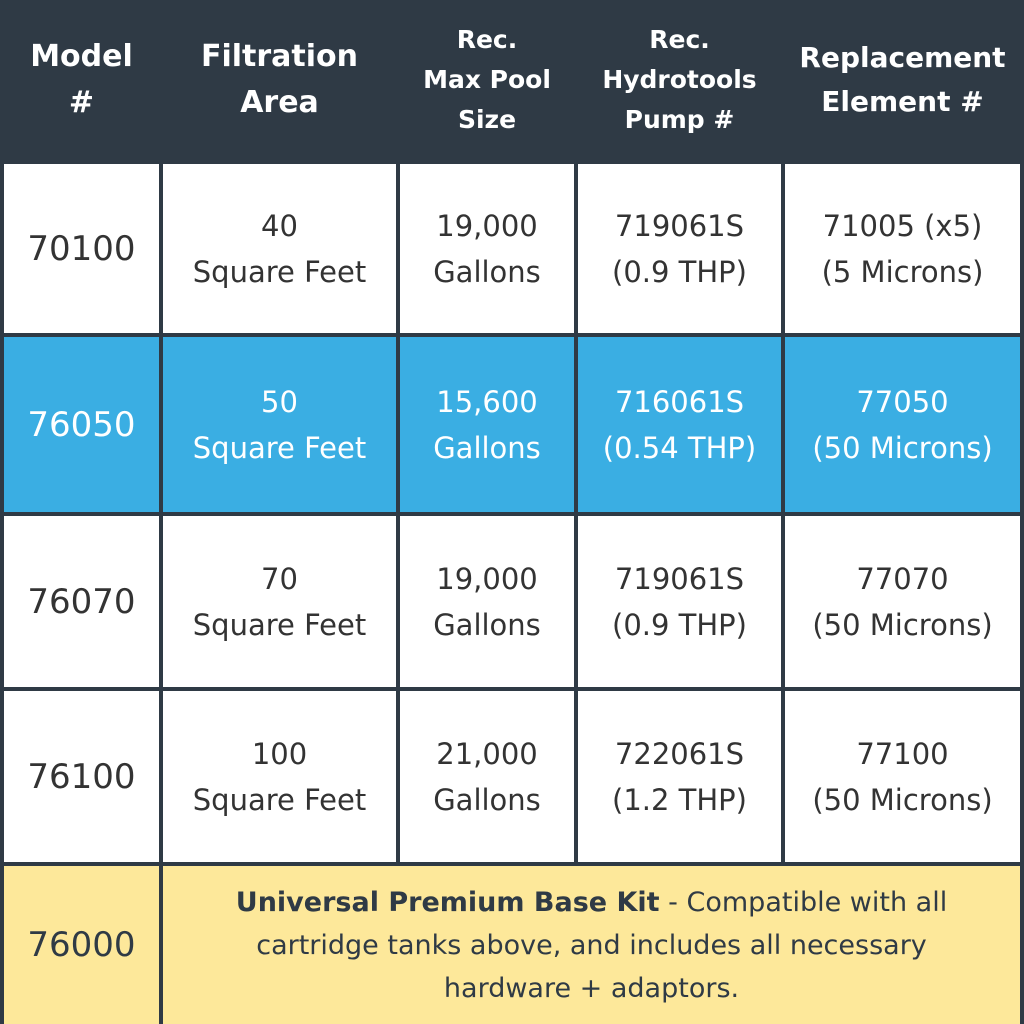  What do you see at coordinates (81, 424) in the screenshot?
I see `model-cell: 76050` at bounding box center [81, 424].